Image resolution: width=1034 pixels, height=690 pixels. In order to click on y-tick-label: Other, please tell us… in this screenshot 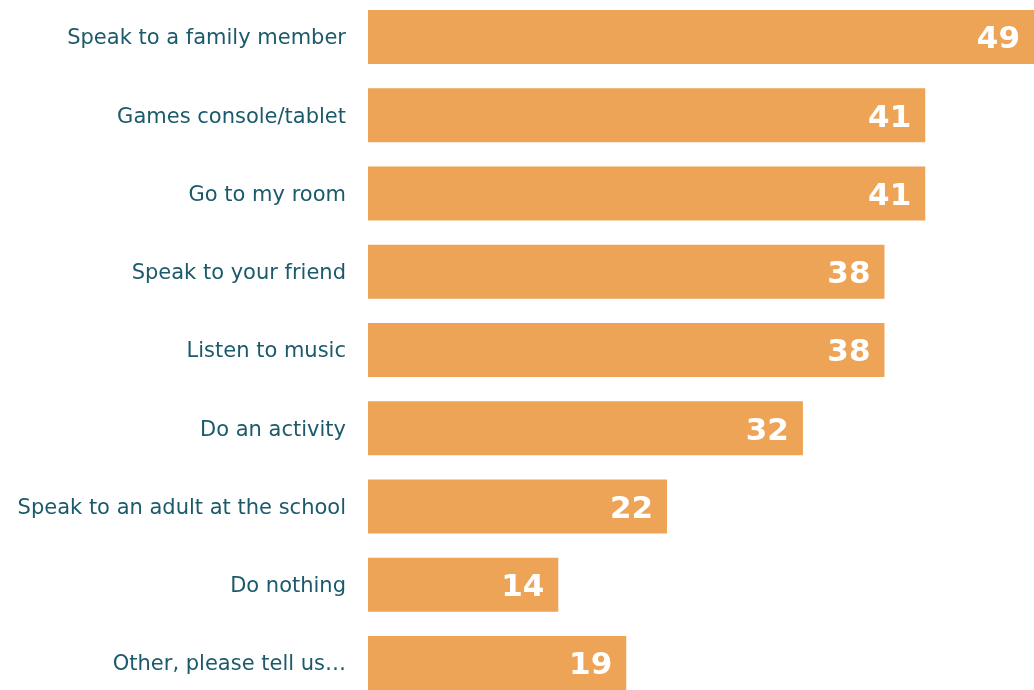, I will do `click(229, 663)`.